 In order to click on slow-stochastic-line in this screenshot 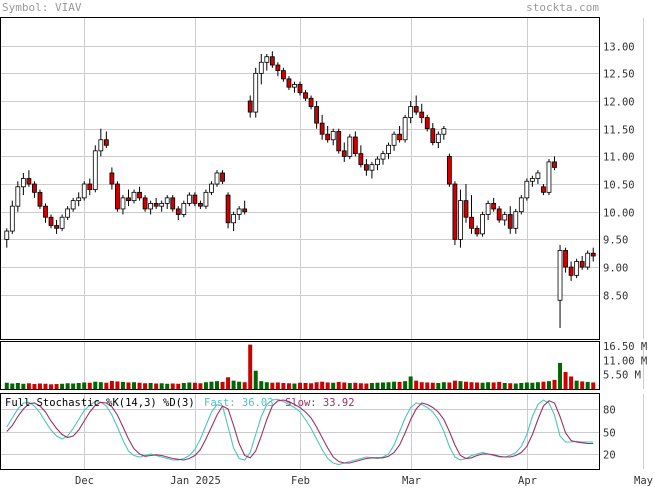, I will do `click(300, 431)`.